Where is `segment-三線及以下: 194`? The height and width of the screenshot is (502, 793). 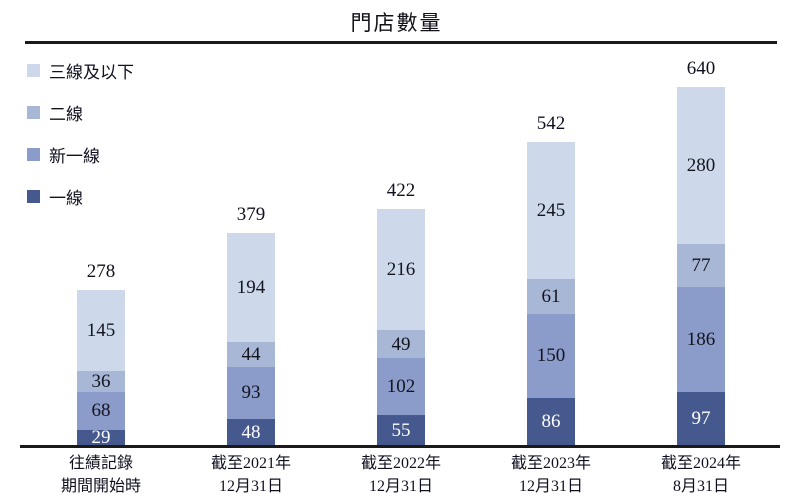 segment-三線及以下: 194 is located at coordinates (251, 288).